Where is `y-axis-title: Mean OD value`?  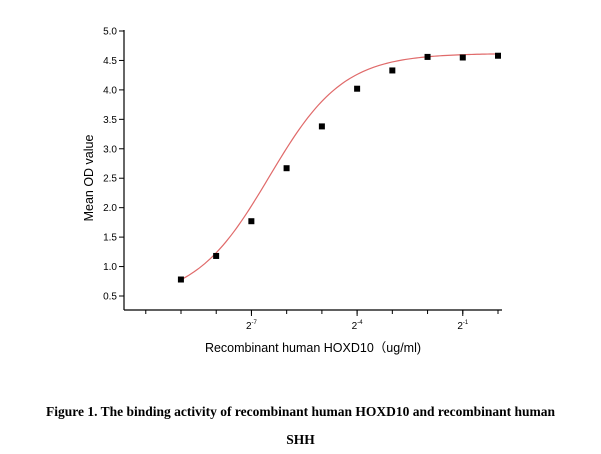
y-axis-title: Mean OD value is located at coordinates (89, 178).